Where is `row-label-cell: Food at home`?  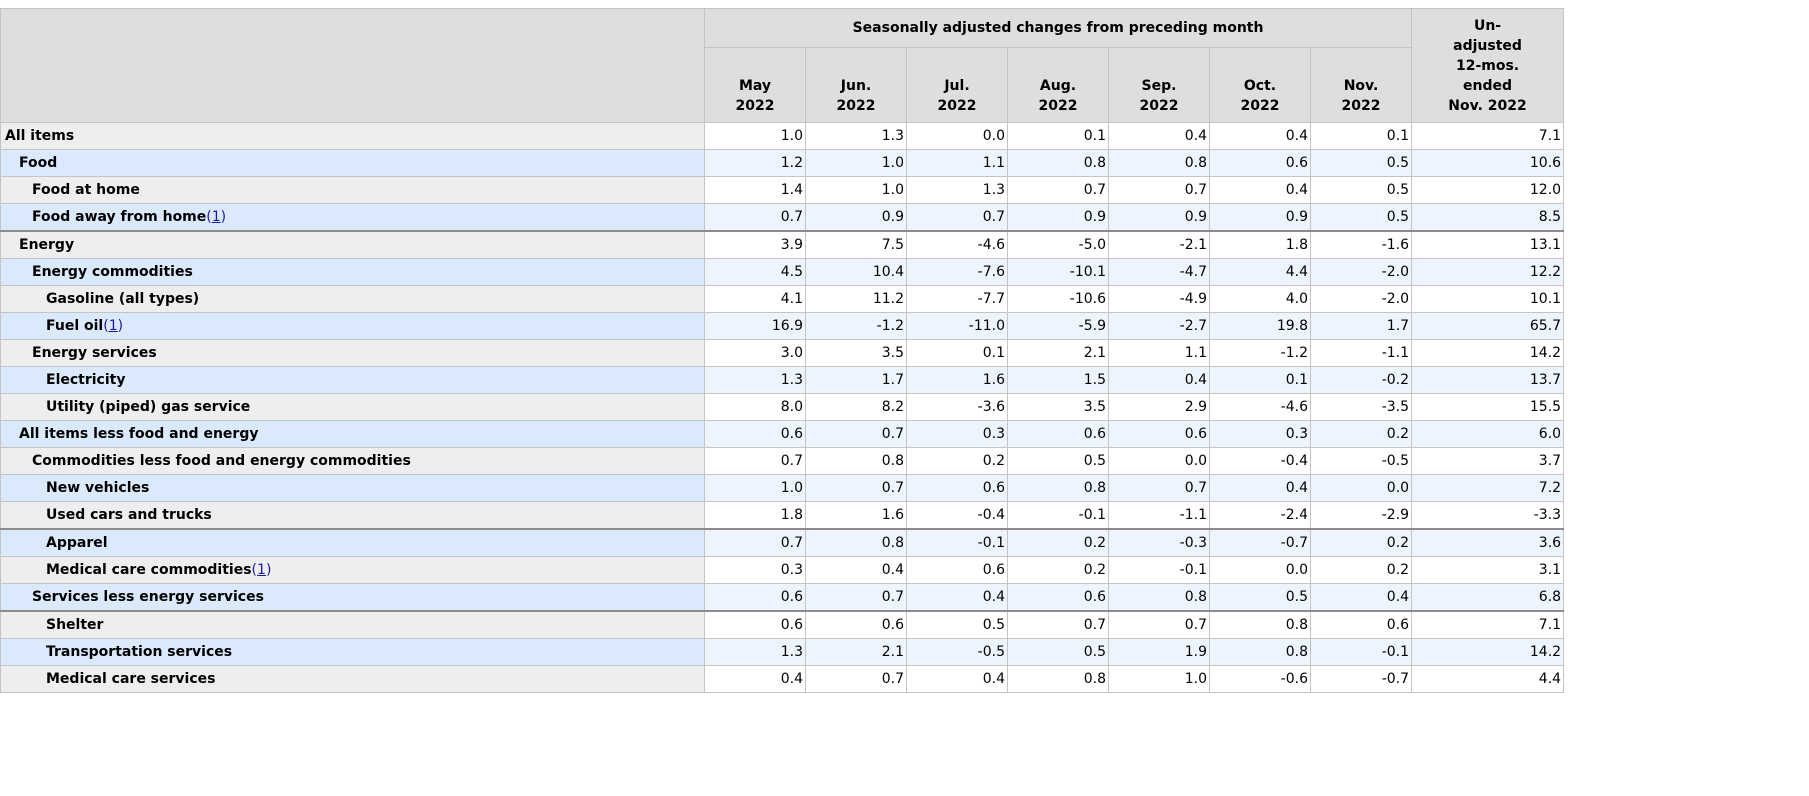
row-label-cell: Food at home is located at coordinates (352, 190).